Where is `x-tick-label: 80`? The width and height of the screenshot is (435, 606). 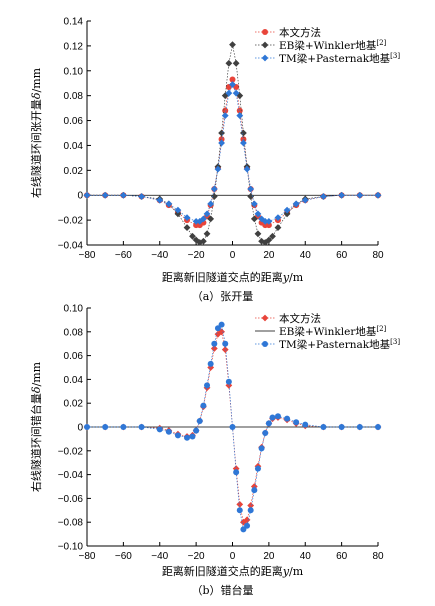 x-tick-label: 80 is located at coordinates (378, 556).